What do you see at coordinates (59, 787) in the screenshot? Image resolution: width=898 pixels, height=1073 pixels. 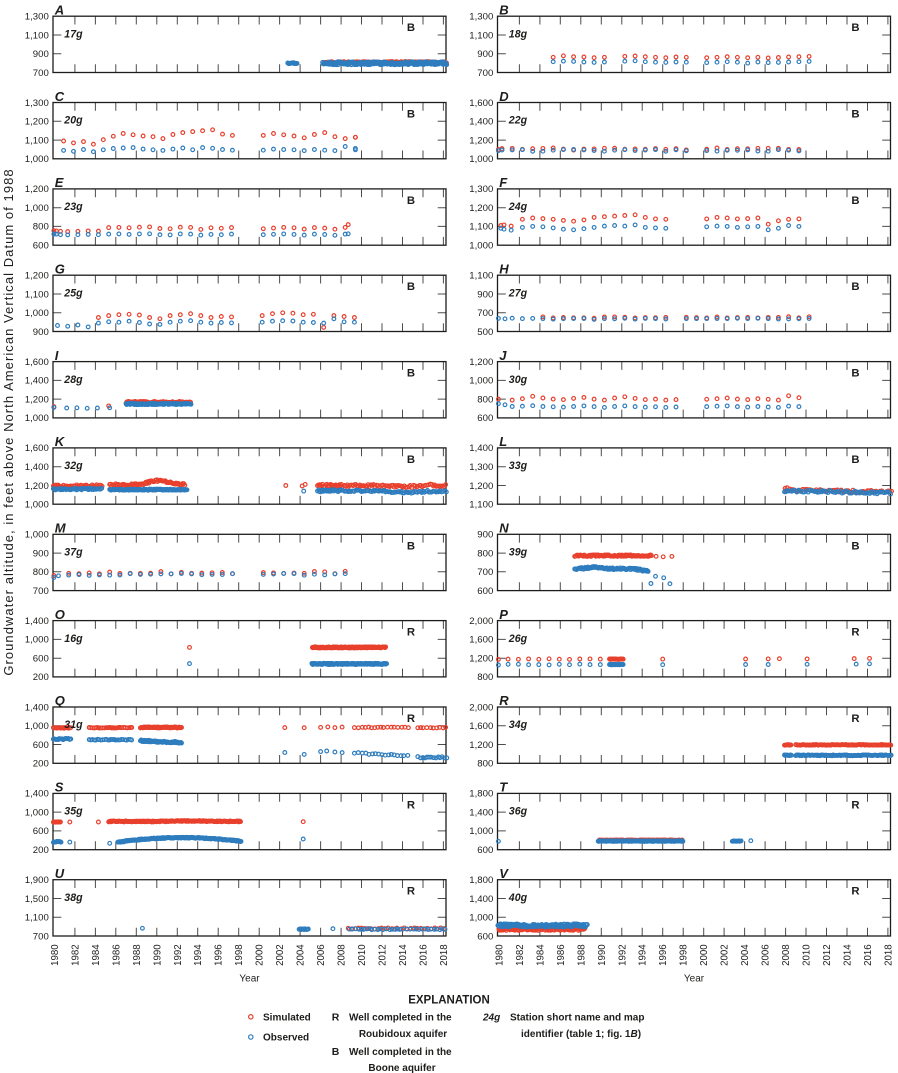 I see `svg-text: S` at bounding box center [59, 787].